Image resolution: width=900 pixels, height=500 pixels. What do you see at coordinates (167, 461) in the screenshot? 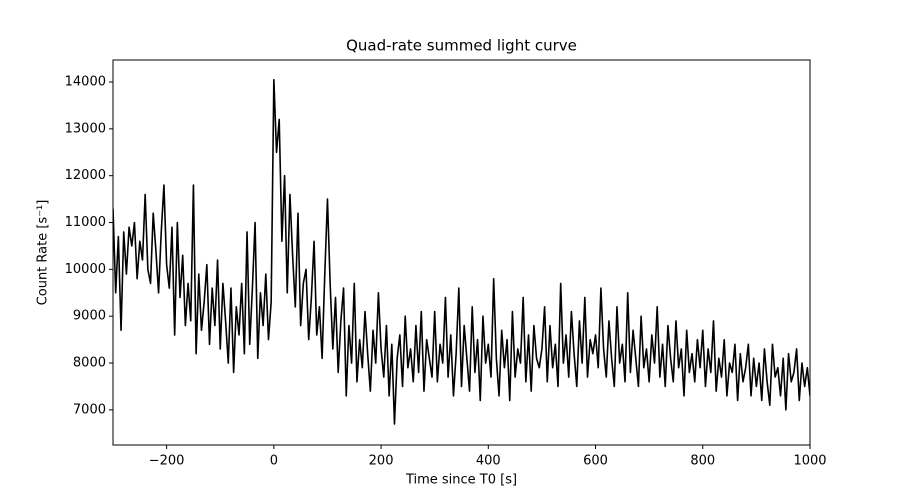
I see `x-tick-label: −200` at bounding box center [167, 461].